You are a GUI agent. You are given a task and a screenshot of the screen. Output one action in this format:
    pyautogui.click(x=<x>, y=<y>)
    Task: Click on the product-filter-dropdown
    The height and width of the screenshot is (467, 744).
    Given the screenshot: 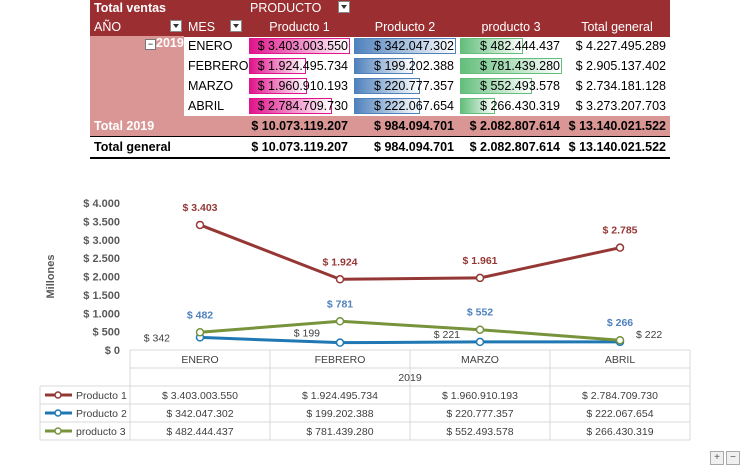 What is the action you would take?
    pyautogui.click(x=344, y=7)
    